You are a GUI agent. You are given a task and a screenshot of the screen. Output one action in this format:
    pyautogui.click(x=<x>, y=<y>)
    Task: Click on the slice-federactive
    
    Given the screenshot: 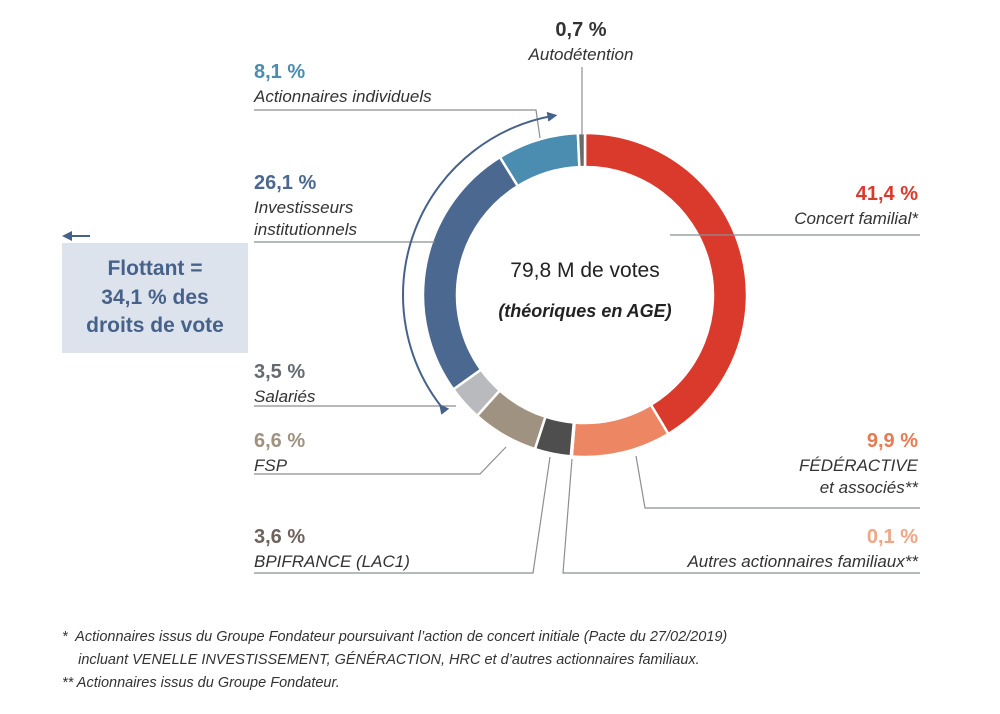 What is the action you would take?
    pyautogui.click(x=620, y=431)
    